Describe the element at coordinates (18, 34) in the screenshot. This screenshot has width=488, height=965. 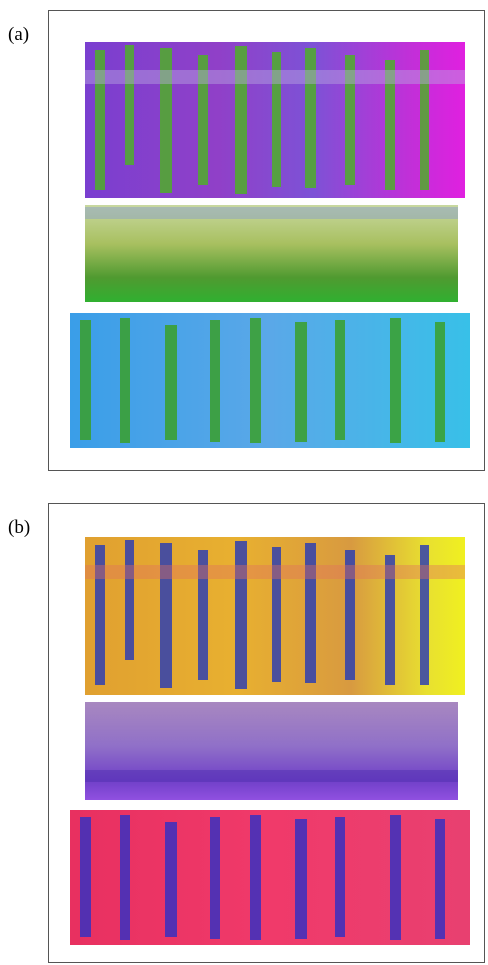
I see `panel-label: (a)` at that location.